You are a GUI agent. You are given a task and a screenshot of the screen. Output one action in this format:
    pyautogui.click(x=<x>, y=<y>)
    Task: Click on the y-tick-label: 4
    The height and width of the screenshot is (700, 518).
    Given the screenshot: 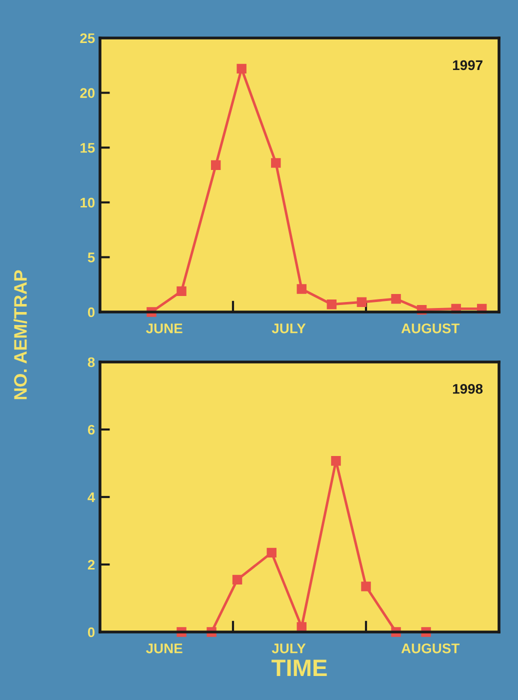 What is the action you would take?
    pyautogui.click(x=92, y=497)
    